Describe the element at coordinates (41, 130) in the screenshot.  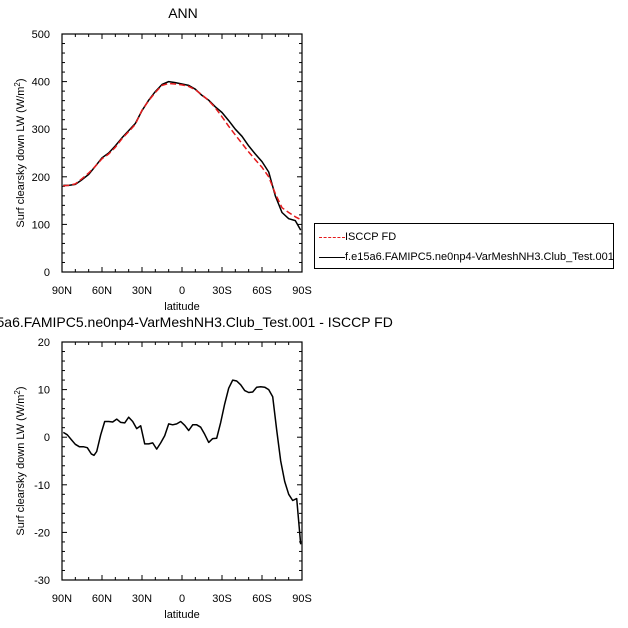
I see `top-ytick-label: 300` at that location.